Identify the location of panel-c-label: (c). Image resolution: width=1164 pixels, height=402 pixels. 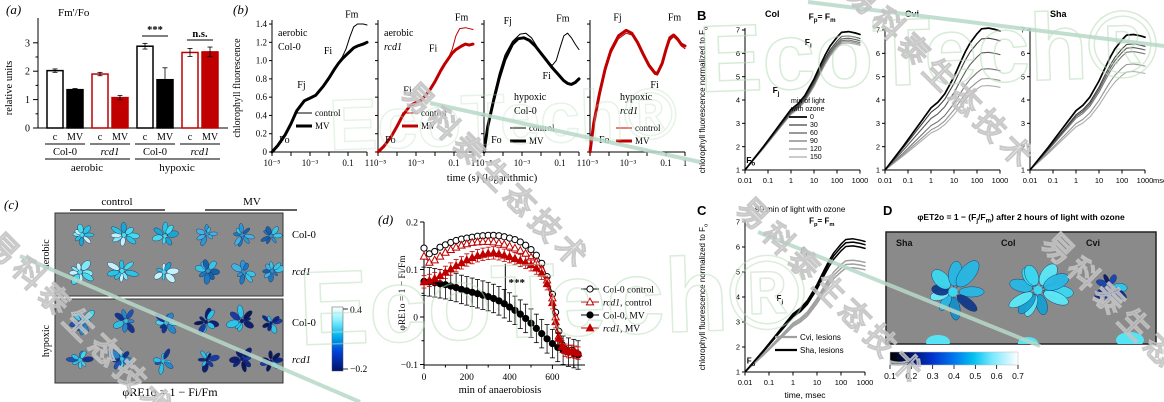
(11, 204).